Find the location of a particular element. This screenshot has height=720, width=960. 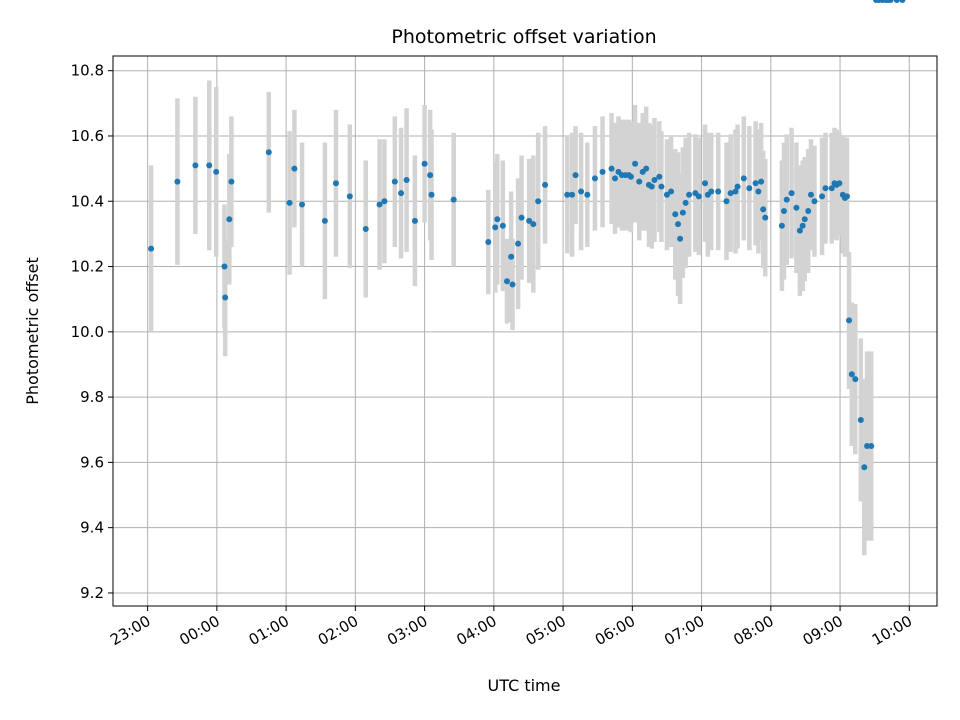

y-axis-label: Photometric offset is located at coordinates (32, 331).